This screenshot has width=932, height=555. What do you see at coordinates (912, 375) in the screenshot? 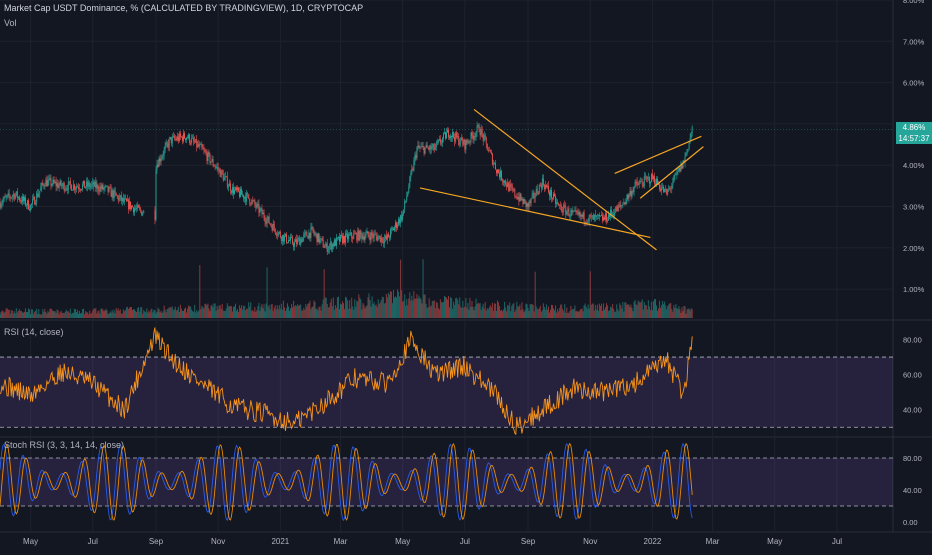
I see `rsi-tick-label: 60.00` at bounding box center [912, 375].